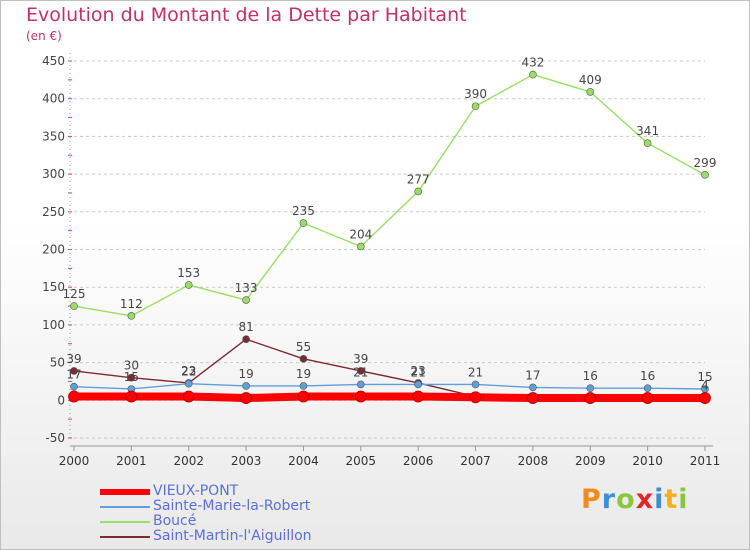 The width and height of the screenshot is (750, 550). What do you see at coordinates (245, 327) in the screenshot?
I see `data-label: 81` at bounding box center [245, 327].